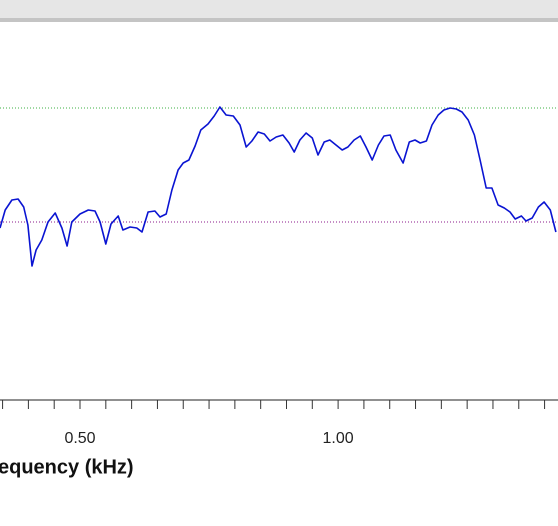 The image size is (558, 526). I want to click on toolbar, so click(279, 9).